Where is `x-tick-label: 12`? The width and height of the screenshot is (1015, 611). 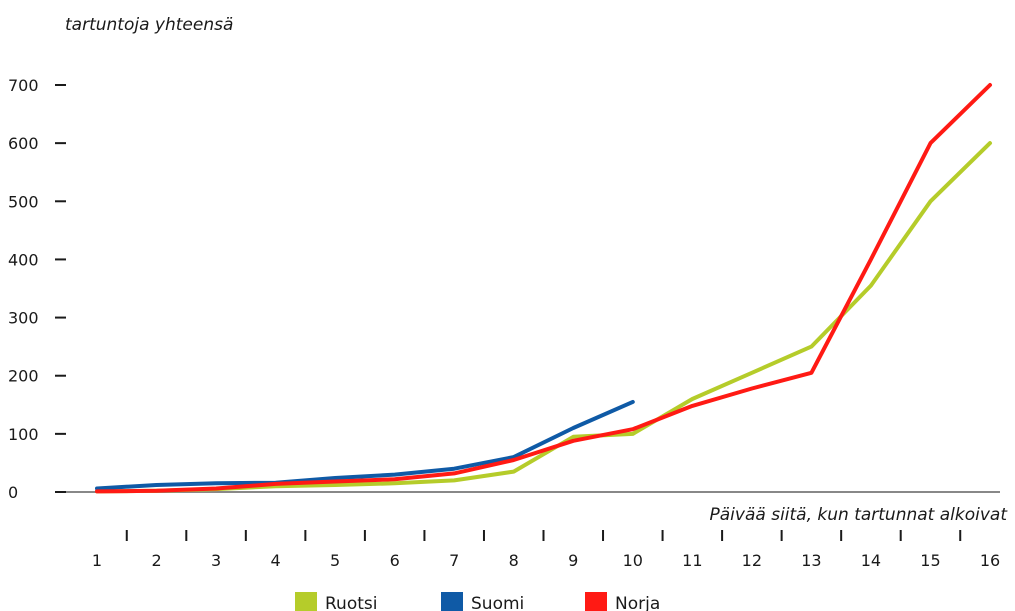 x-tick-label: 12 is located at coordinates (752, 560).